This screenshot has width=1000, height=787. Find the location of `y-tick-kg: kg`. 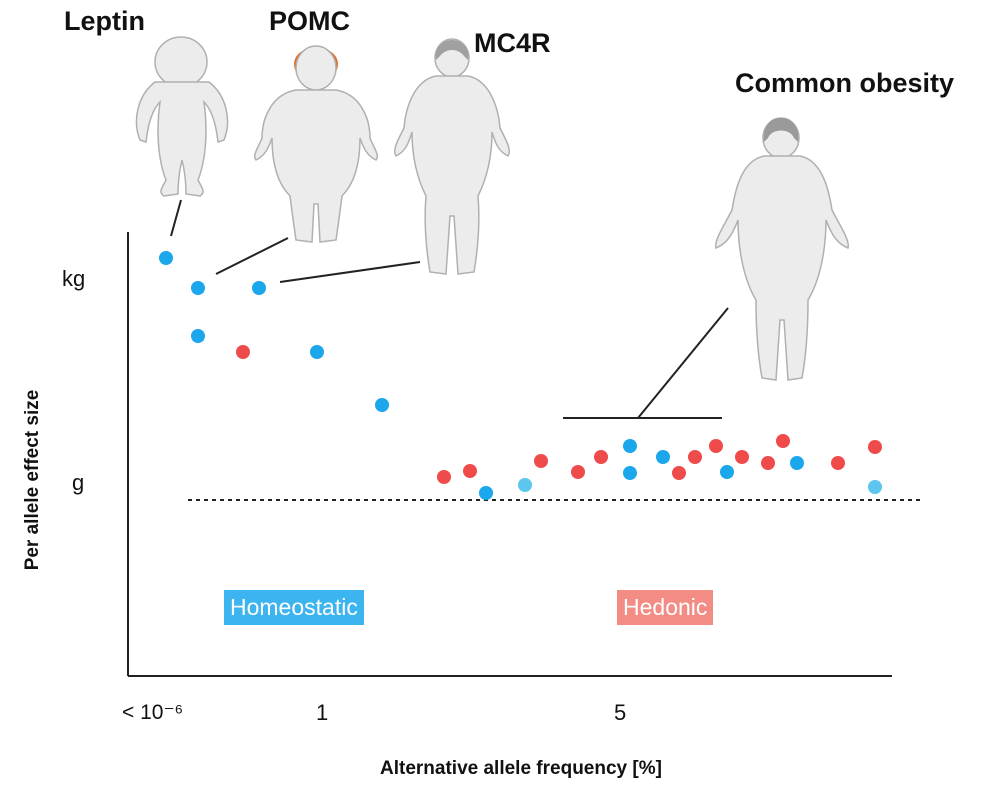

y-tick-kg: kg is located at coordinates (74, 278).